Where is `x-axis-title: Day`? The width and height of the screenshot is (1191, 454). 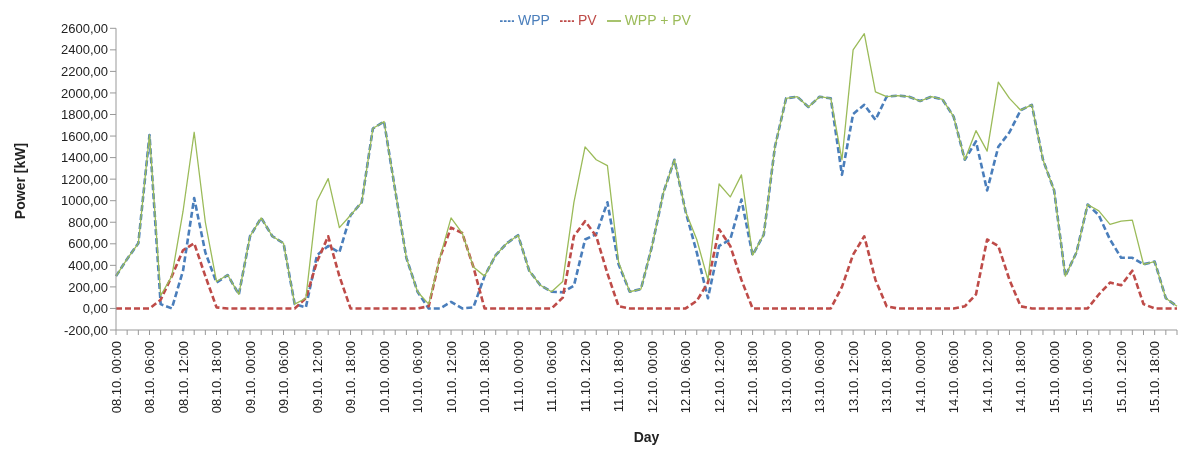 x-axis-title: Day is located at coordinates (646, 437).